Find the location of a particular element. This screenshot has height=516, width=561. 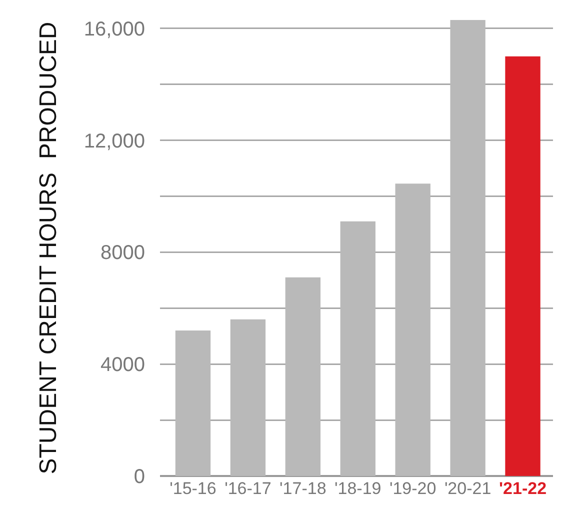

x-tick-label: '16-17 is located at coordinates (248, 488).